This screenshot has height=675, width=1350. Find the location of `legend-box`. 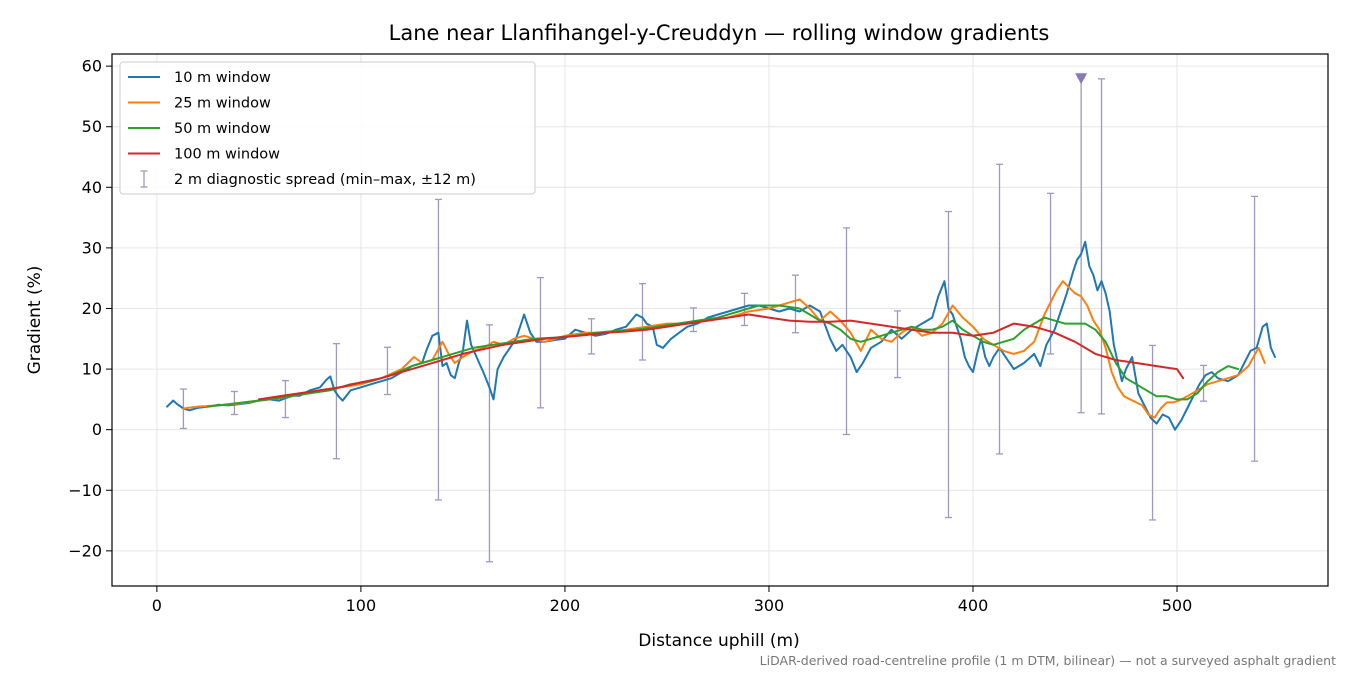

legend-box is located at coordinates (327, 128).